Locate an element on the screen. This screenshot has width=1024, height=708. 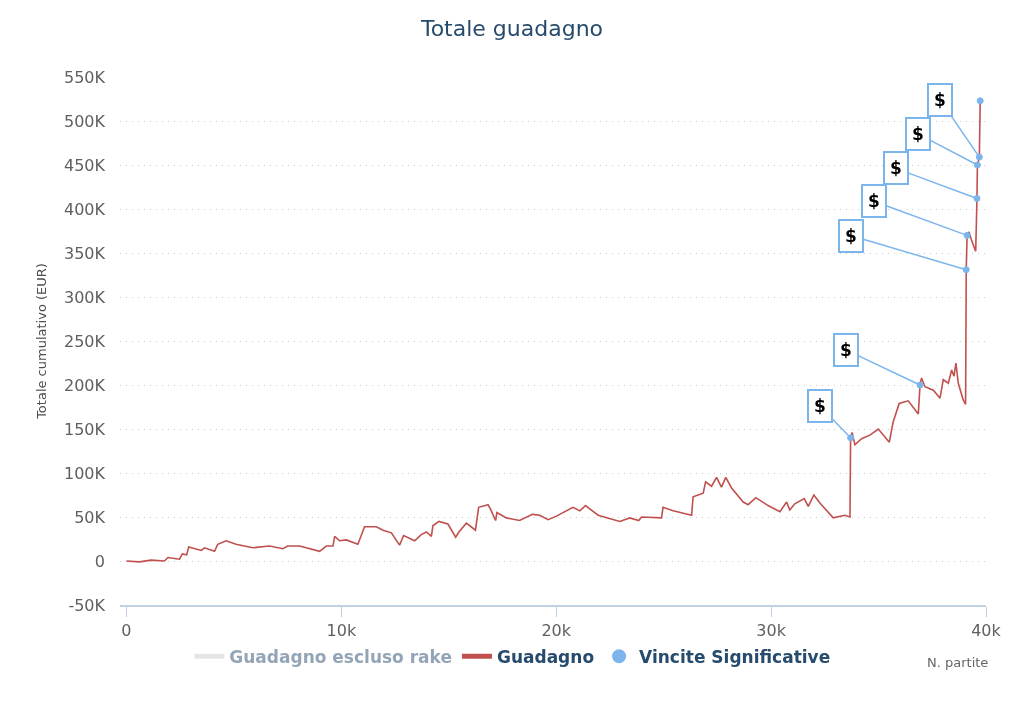
y-tick-label: 100K is located at coordinates (84, 473).